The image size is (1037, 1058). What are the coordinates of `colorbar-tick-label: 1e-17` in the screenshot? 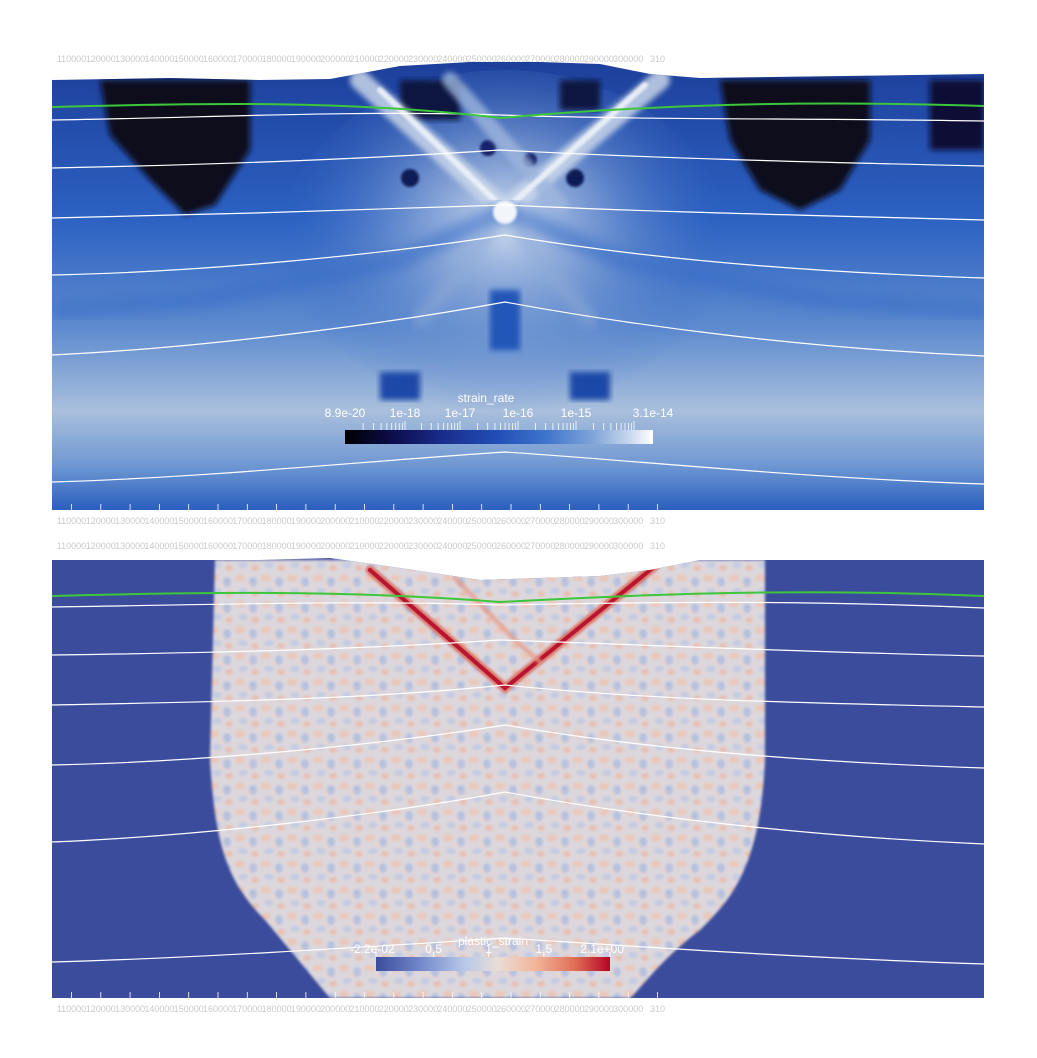 It's located at (460, 413).